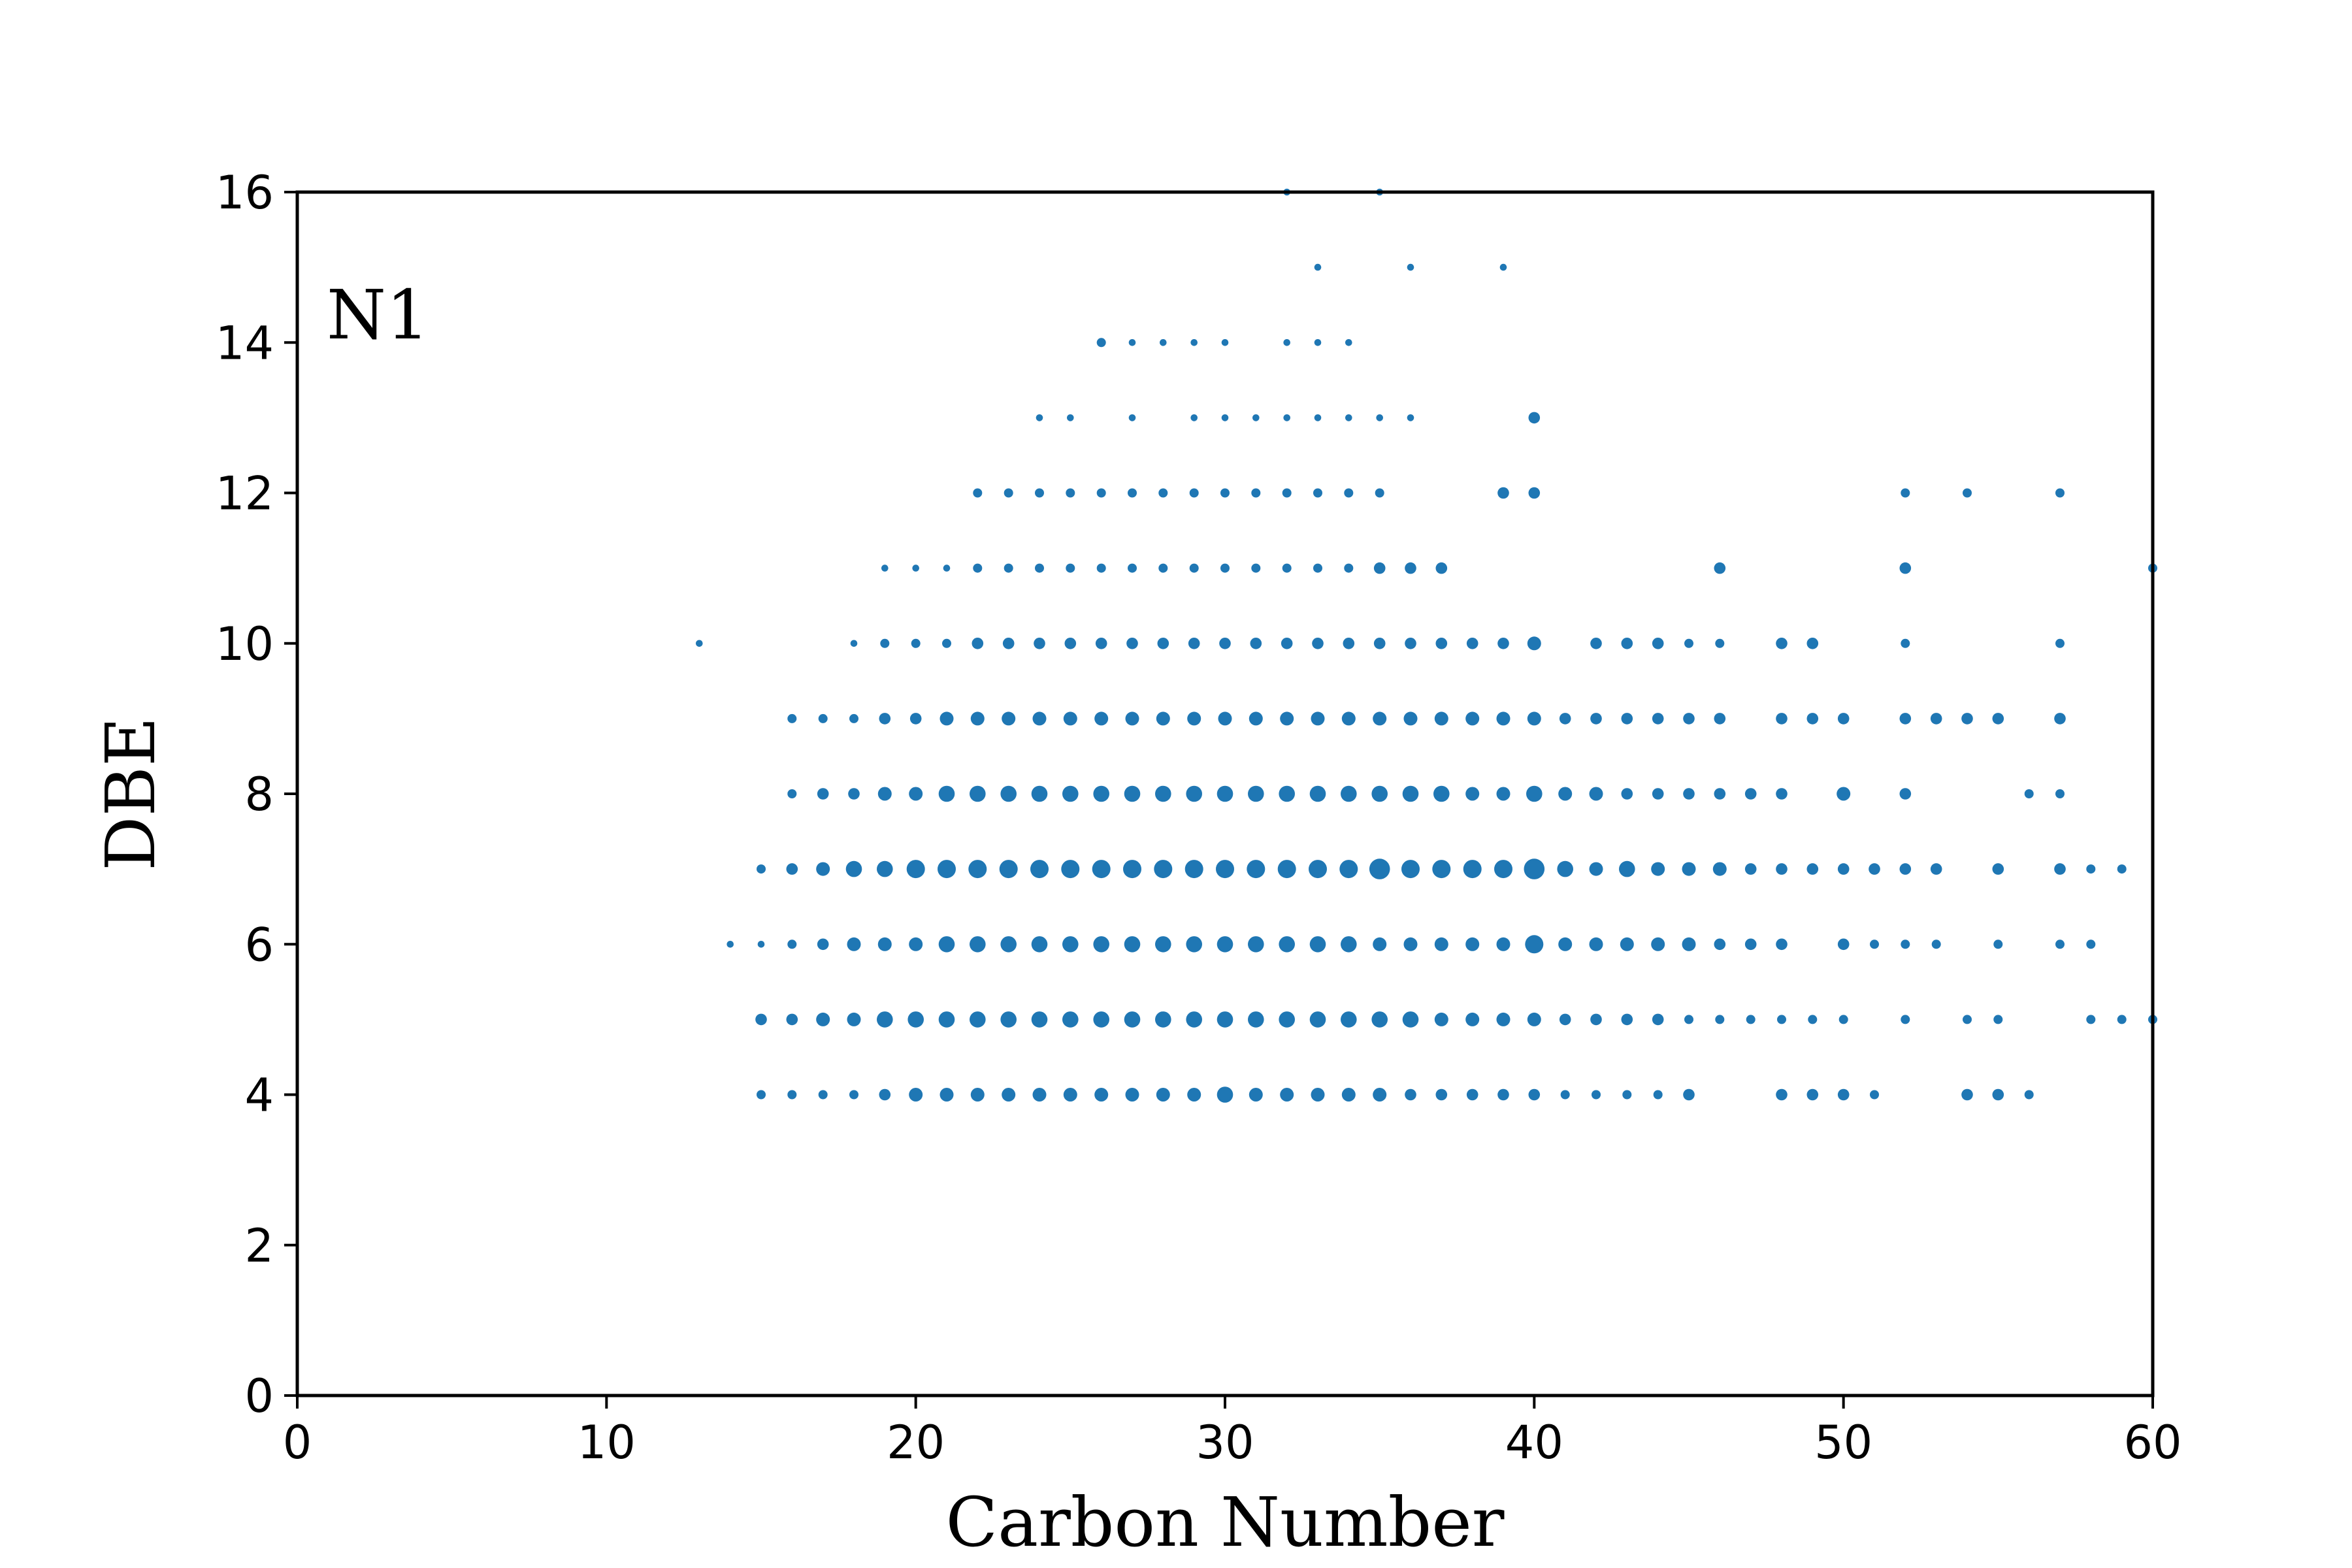 The width and height of the screenshot is (2352, 1568). I want to click on series-annotation: N1, so click(378, 315).